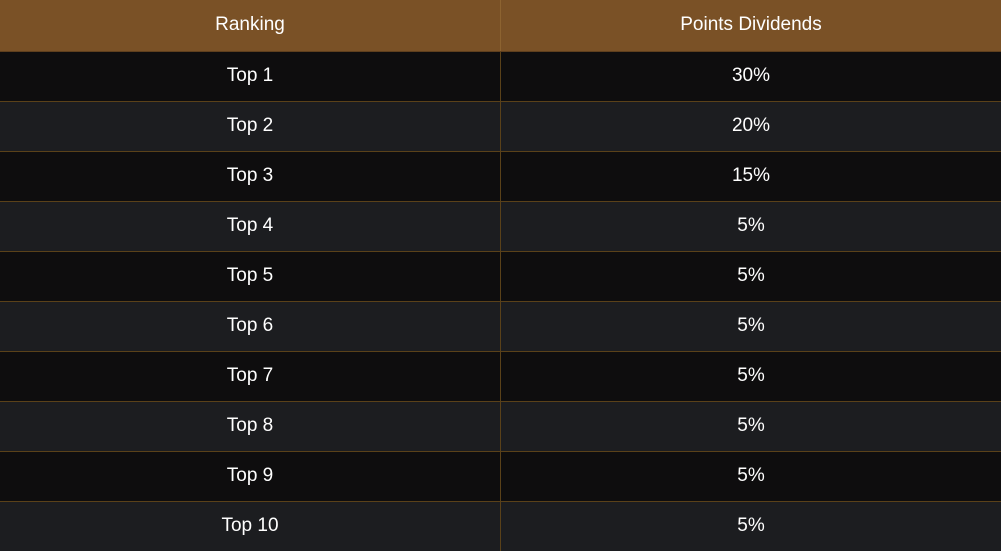 The height and width of the screenshot is (551, 1001). What do you see at coordinates (250, 375) in the screenshot?
I see `ranking-cell: Top 7` at bounding box center [250, 375].